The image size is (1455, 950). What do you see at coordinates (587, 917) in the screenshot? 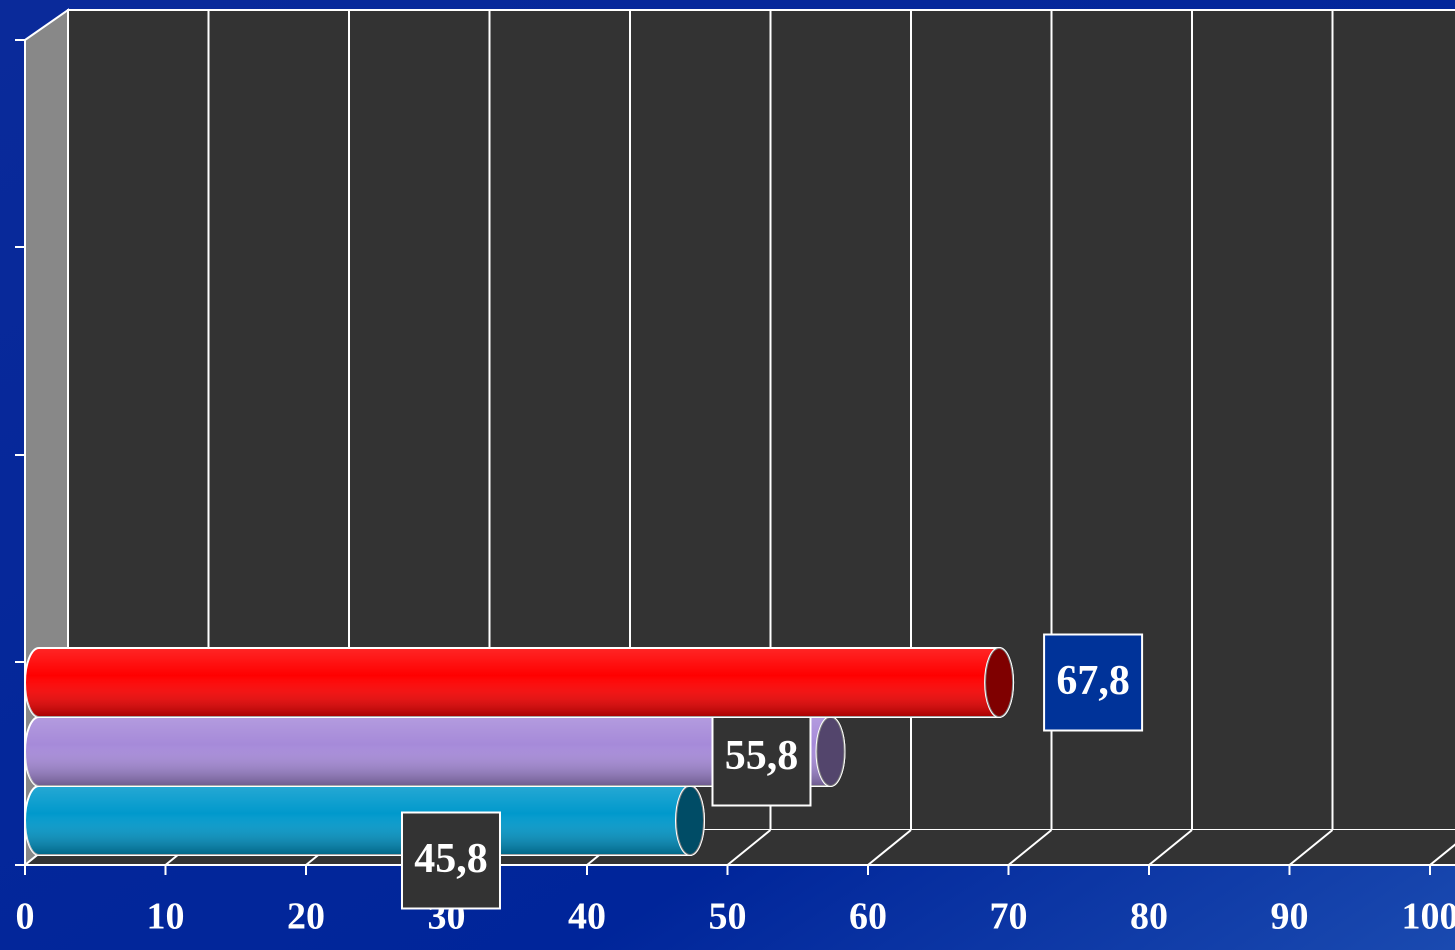
I see `x-tick-label: 40` at bounding box center [587, 917].